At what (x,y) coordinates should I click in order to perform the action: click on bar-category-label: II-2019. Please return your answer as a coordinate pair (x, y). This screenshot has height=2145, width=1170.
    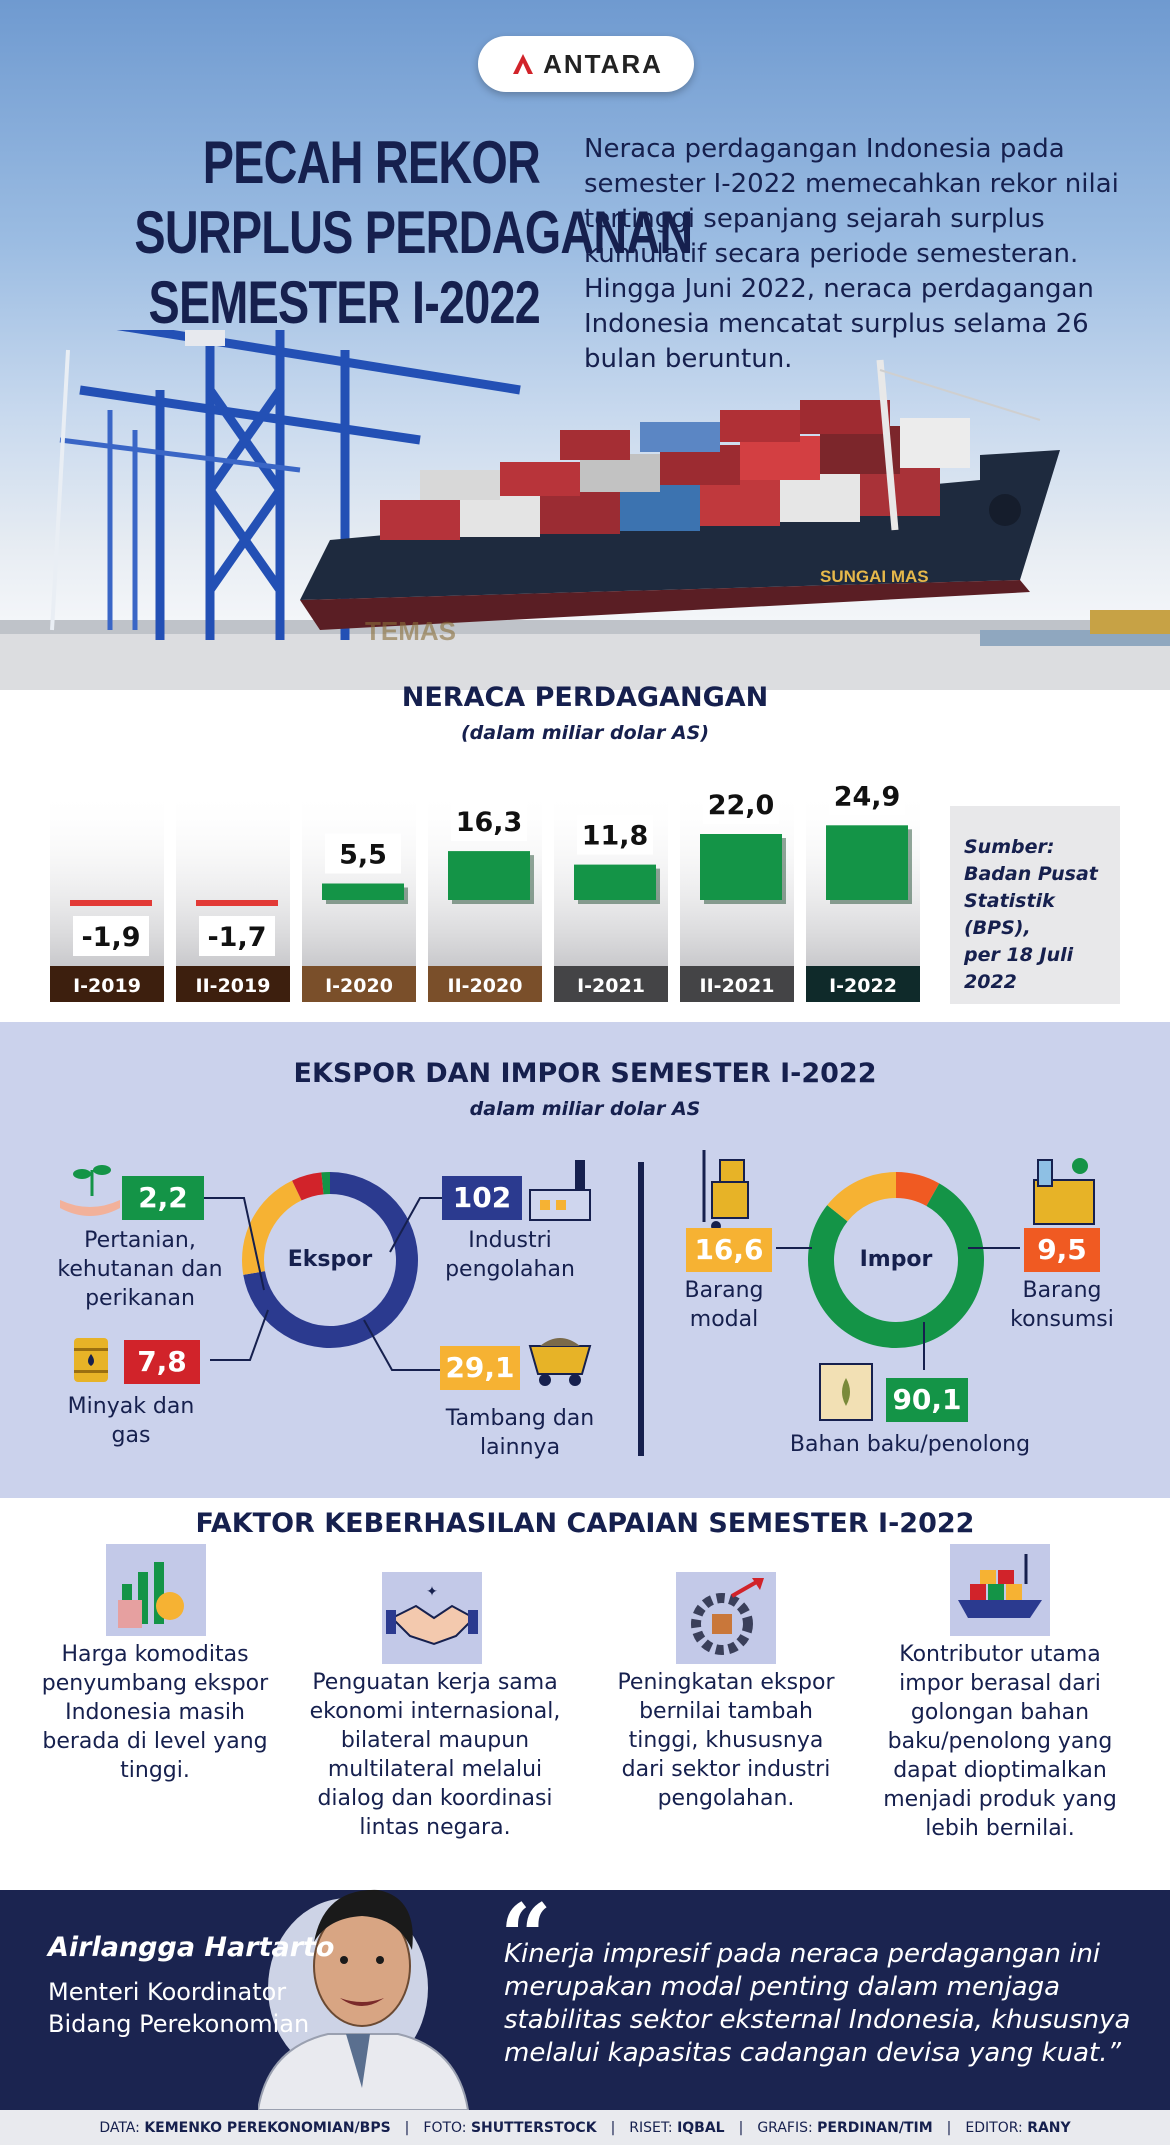
    Looking at the image, I should click on (233, 986).